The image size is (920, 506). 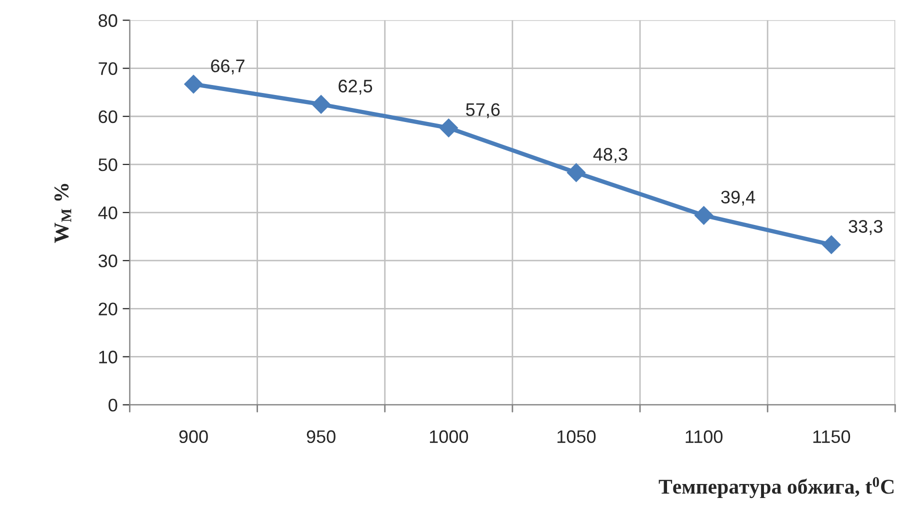 I want to click on x-tick-label: 1100, so click(x=704, y=437).